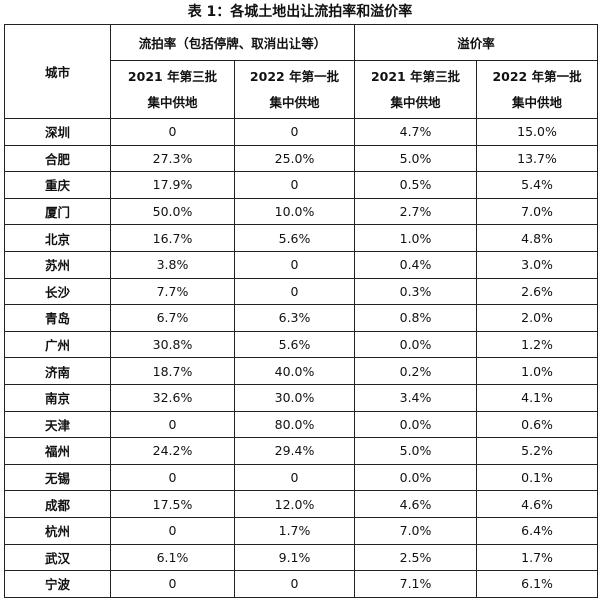  What do you see at coordinates (172, 211) in the screenshot?
I see `value-cell: 50.0%` at bounding box center [172, 211].